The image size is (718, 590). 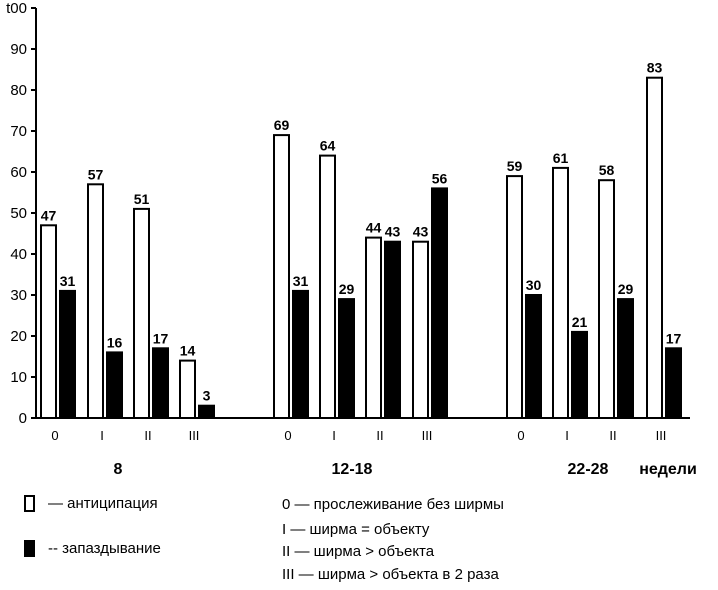 I want to click on data-label-anticipation: 47, so click(x=49, y=215).